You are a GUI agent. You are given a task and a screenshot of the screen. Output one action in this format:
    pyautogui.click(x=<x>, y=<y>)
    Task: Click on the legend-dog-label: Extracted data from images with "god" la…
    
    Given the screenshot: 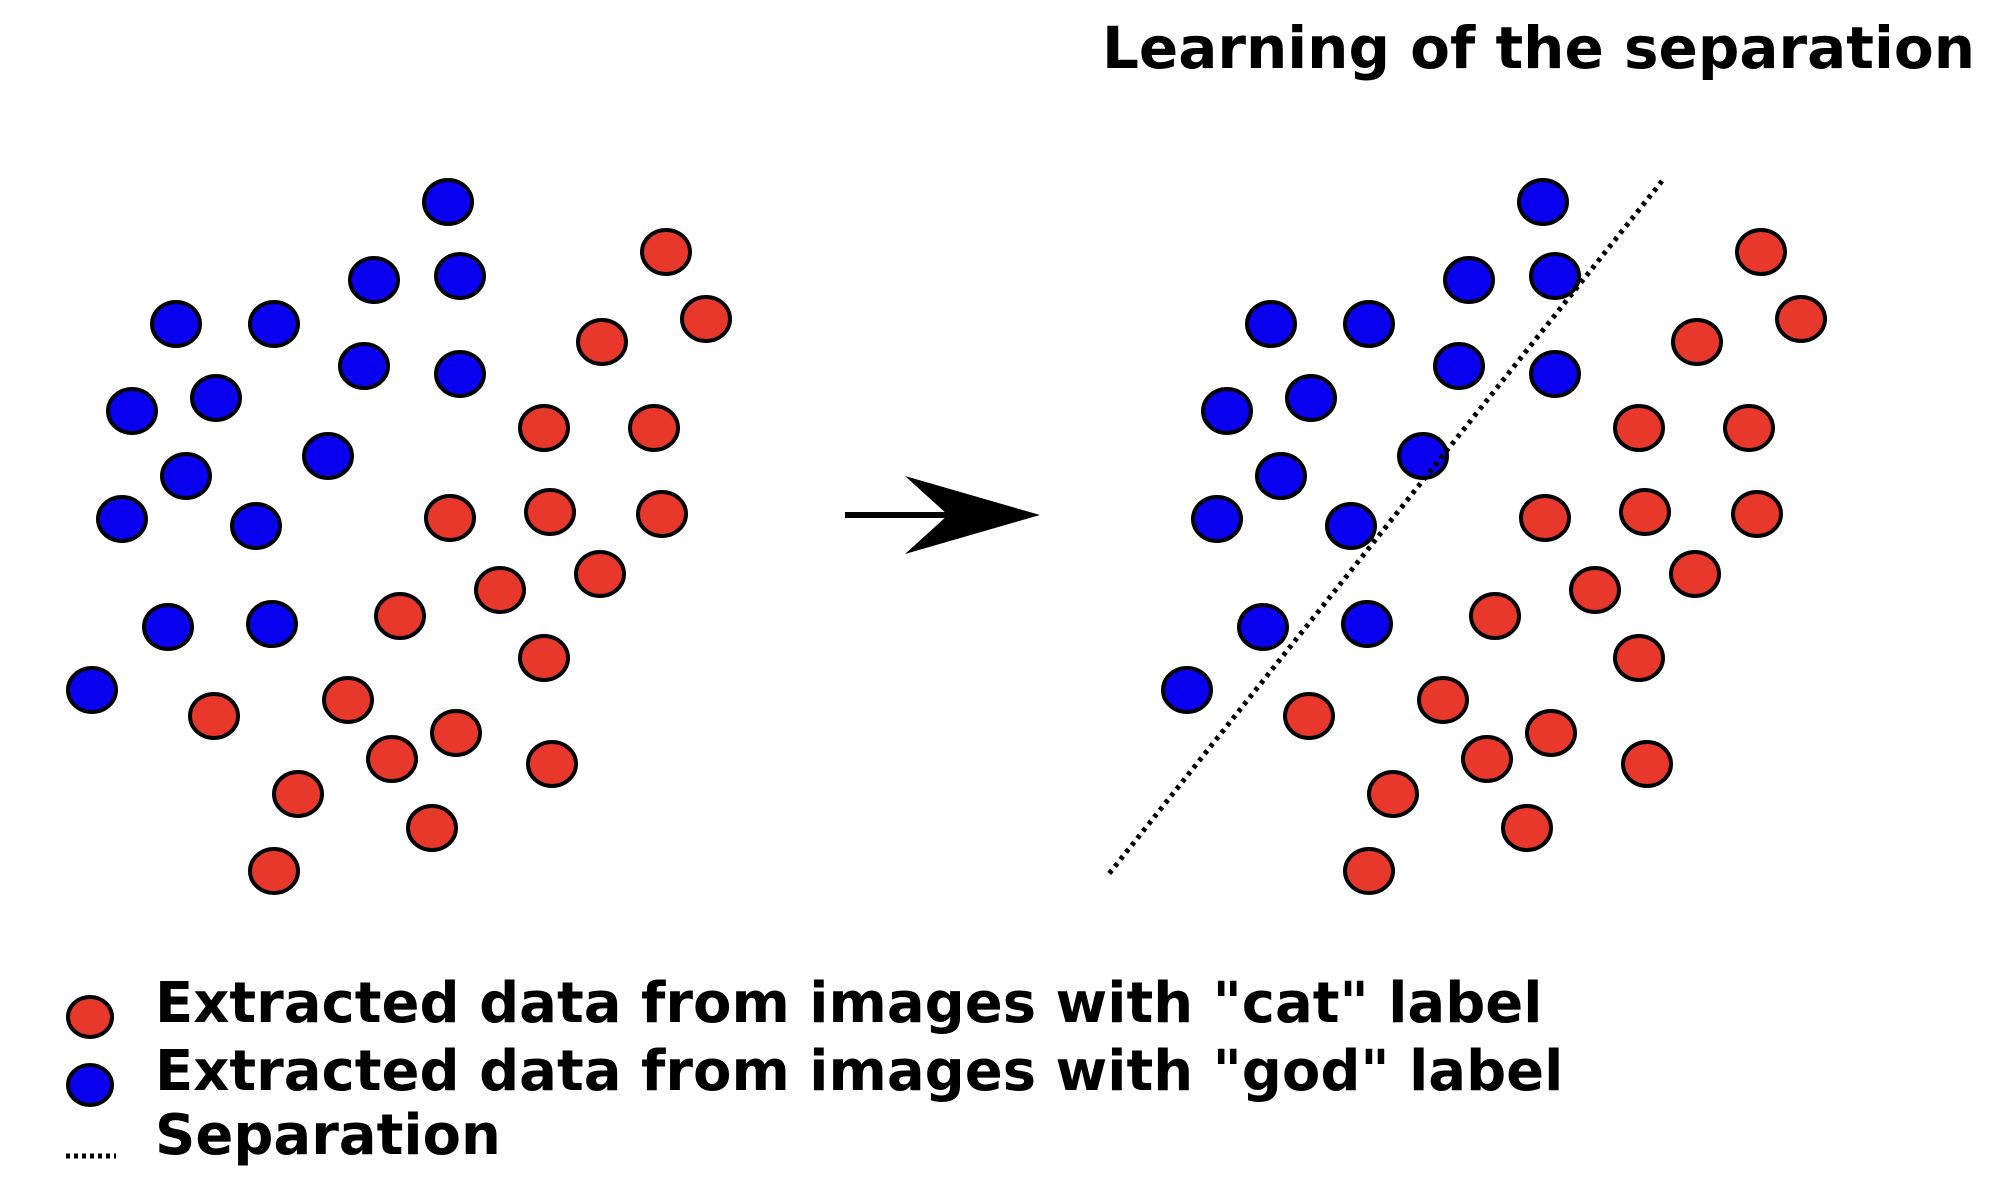 What is the action you would take?
    pyautogui.click(x=859, y=1071)
    